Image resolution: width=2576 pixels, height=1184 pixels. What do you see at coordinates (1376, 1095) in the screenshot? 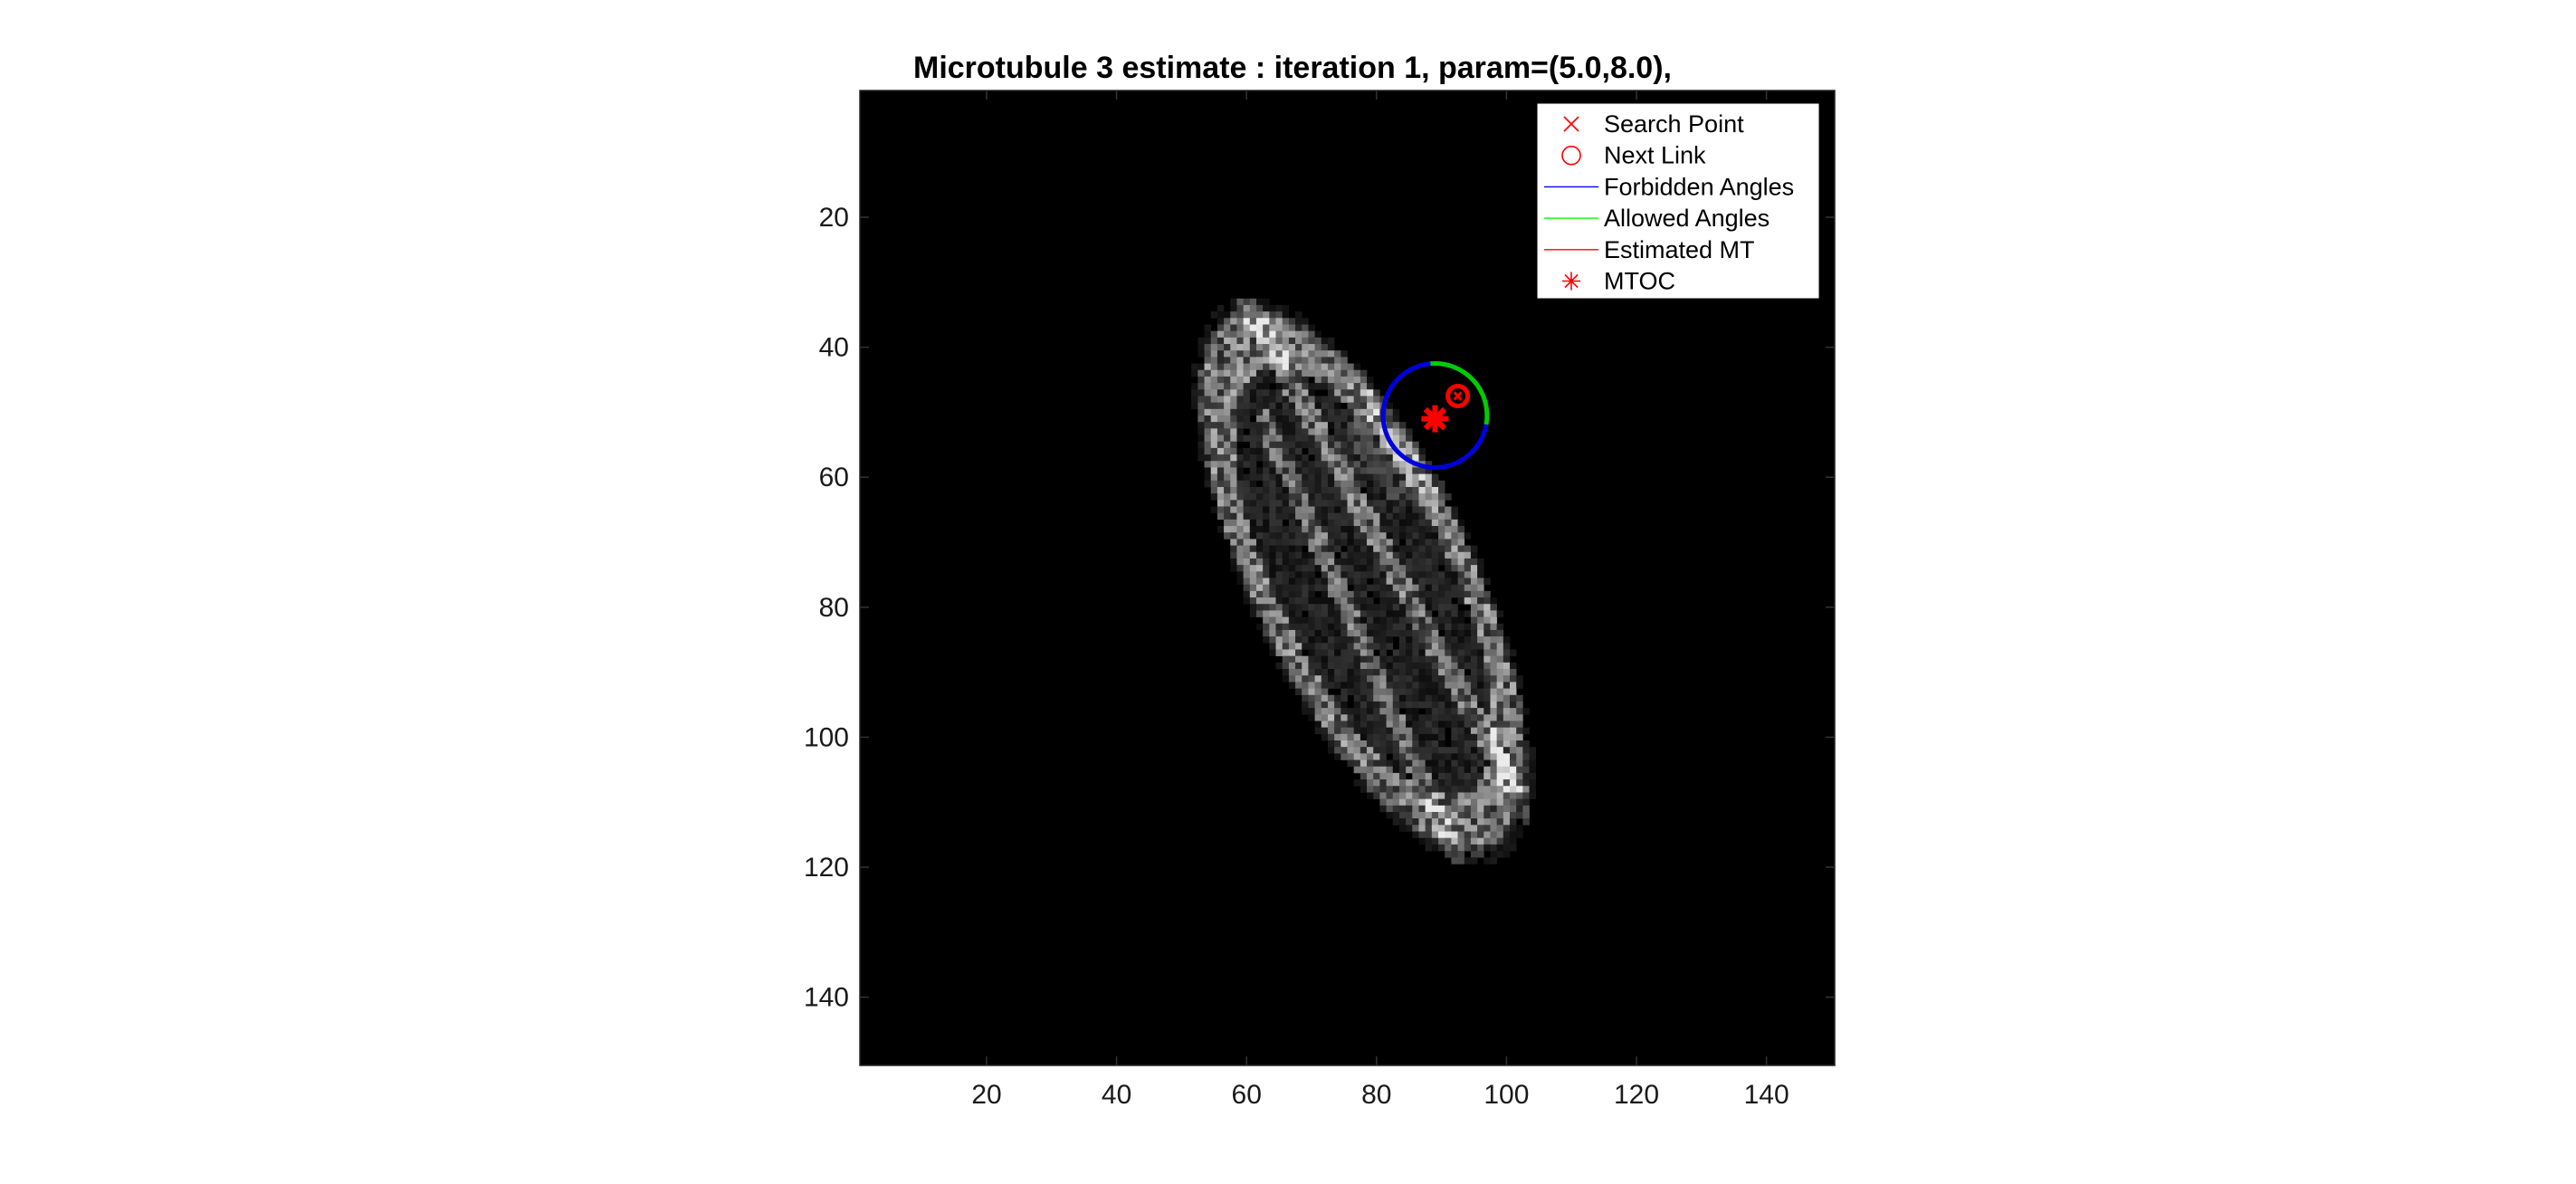
I see `x-tick-label: 80` at bounding box center [1376, 1095].